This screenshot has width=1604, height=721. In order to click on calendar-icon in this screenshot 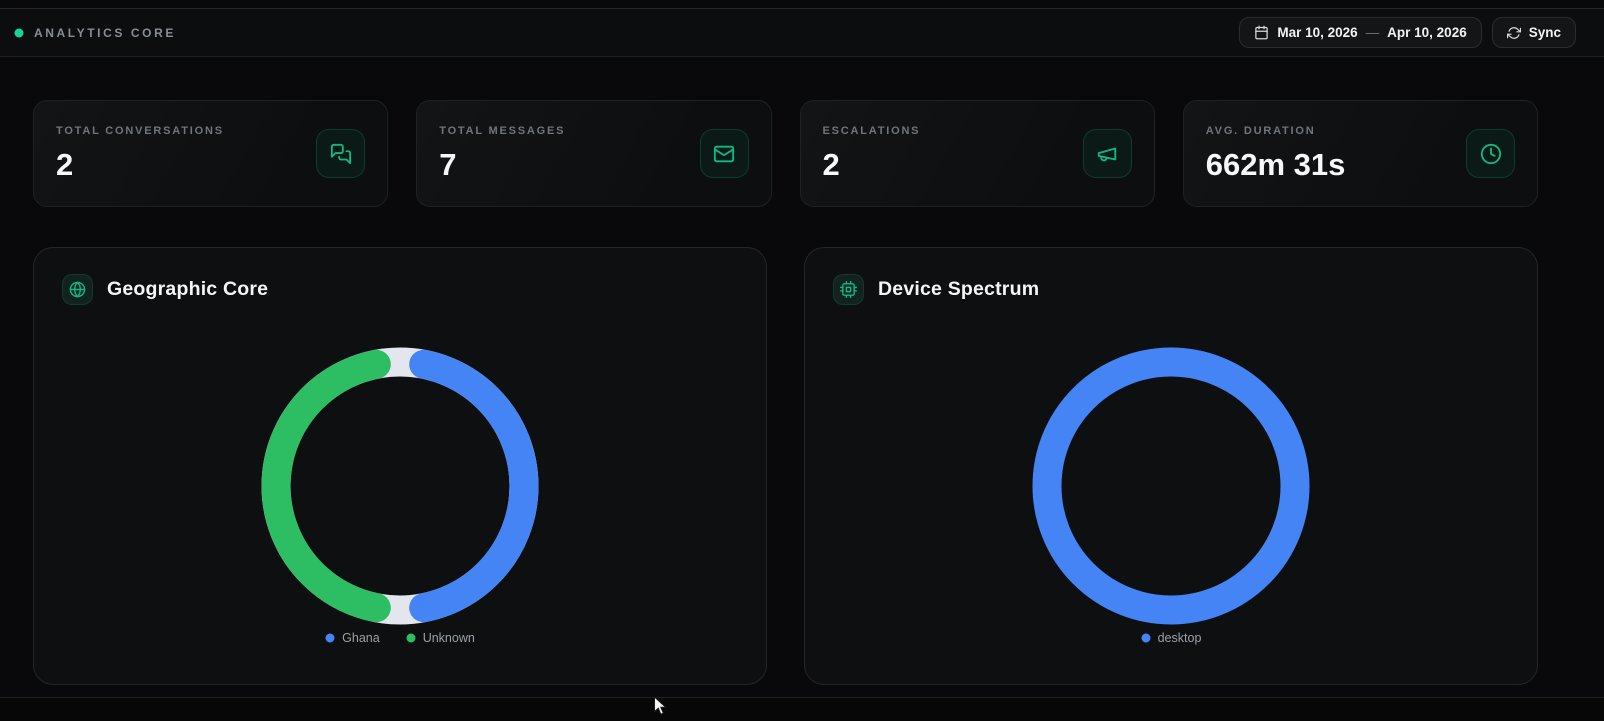, I will do `click(1262, 32)`.